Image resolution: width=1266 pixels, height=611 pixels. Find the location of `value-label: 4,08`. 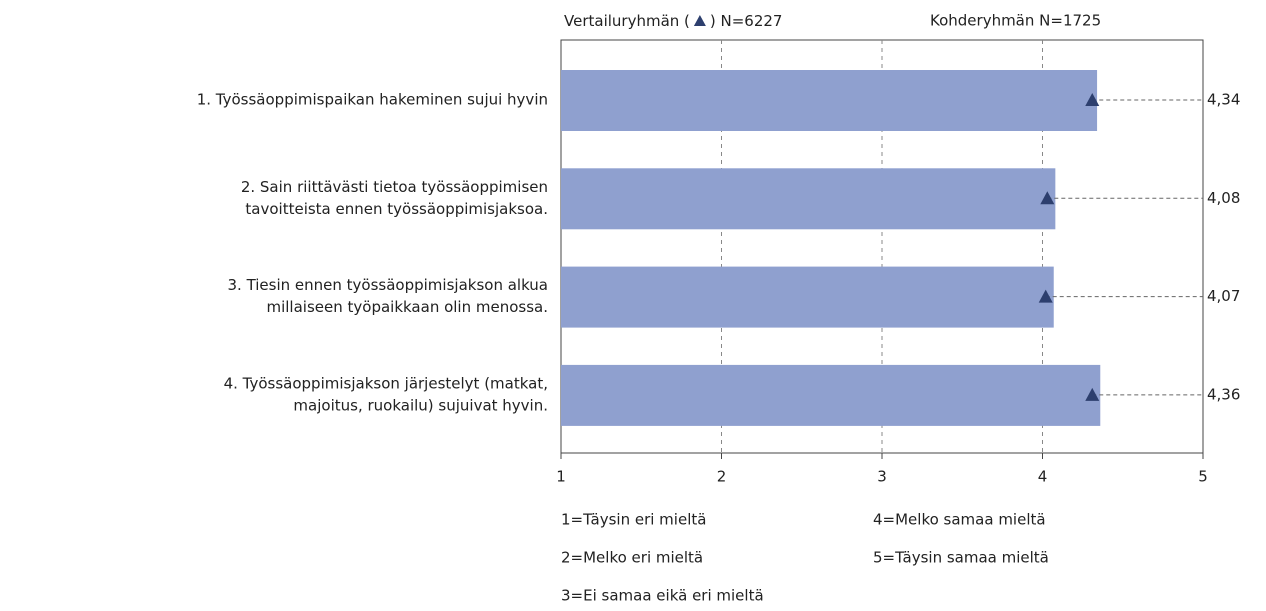

value-label: 4,08 is located at coordinates (1223, 198).